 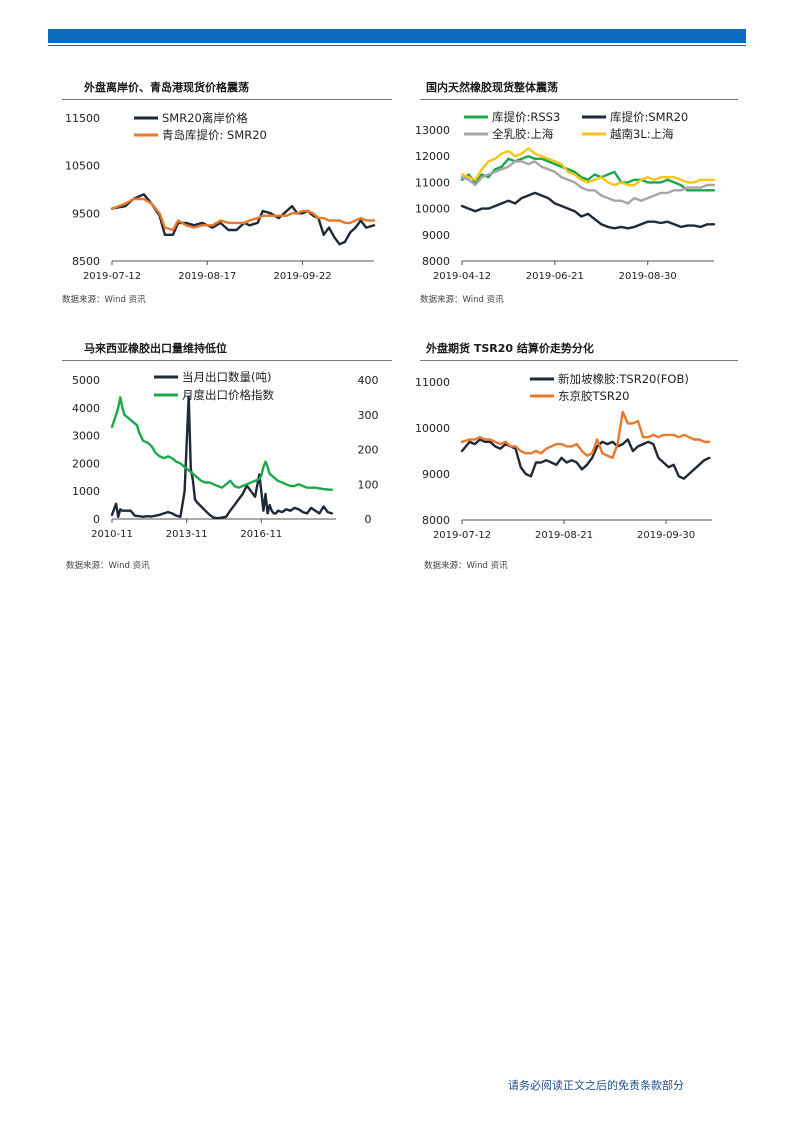 What do you see at coordinates (642, 134) in the screenshot?
I see `legend-label: 越南3L:上海` at bounding box center [642, 134].